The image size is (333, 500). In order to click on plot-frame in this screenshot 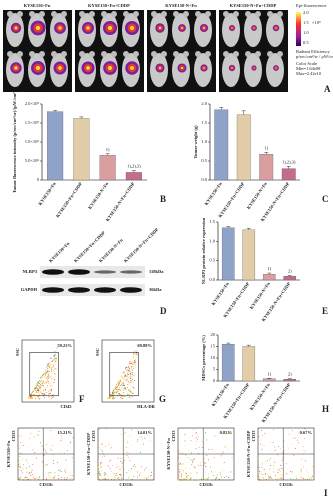, I will do `click(128, 371)`.